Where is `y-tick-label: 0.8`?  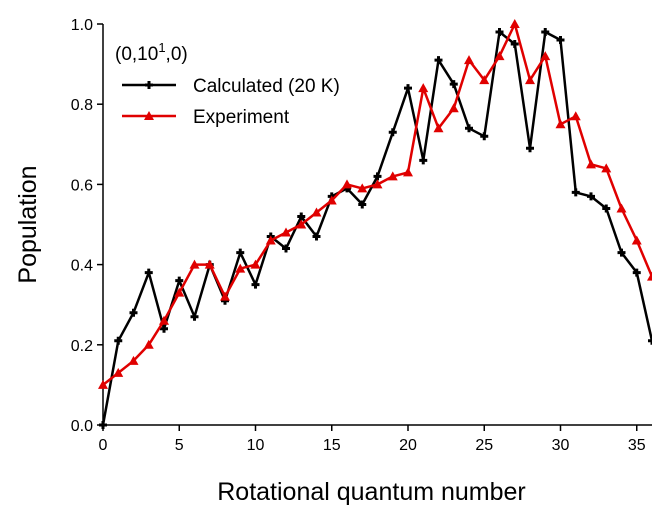
y-tick-label: 0.8 is located at coordinates (82, 105).